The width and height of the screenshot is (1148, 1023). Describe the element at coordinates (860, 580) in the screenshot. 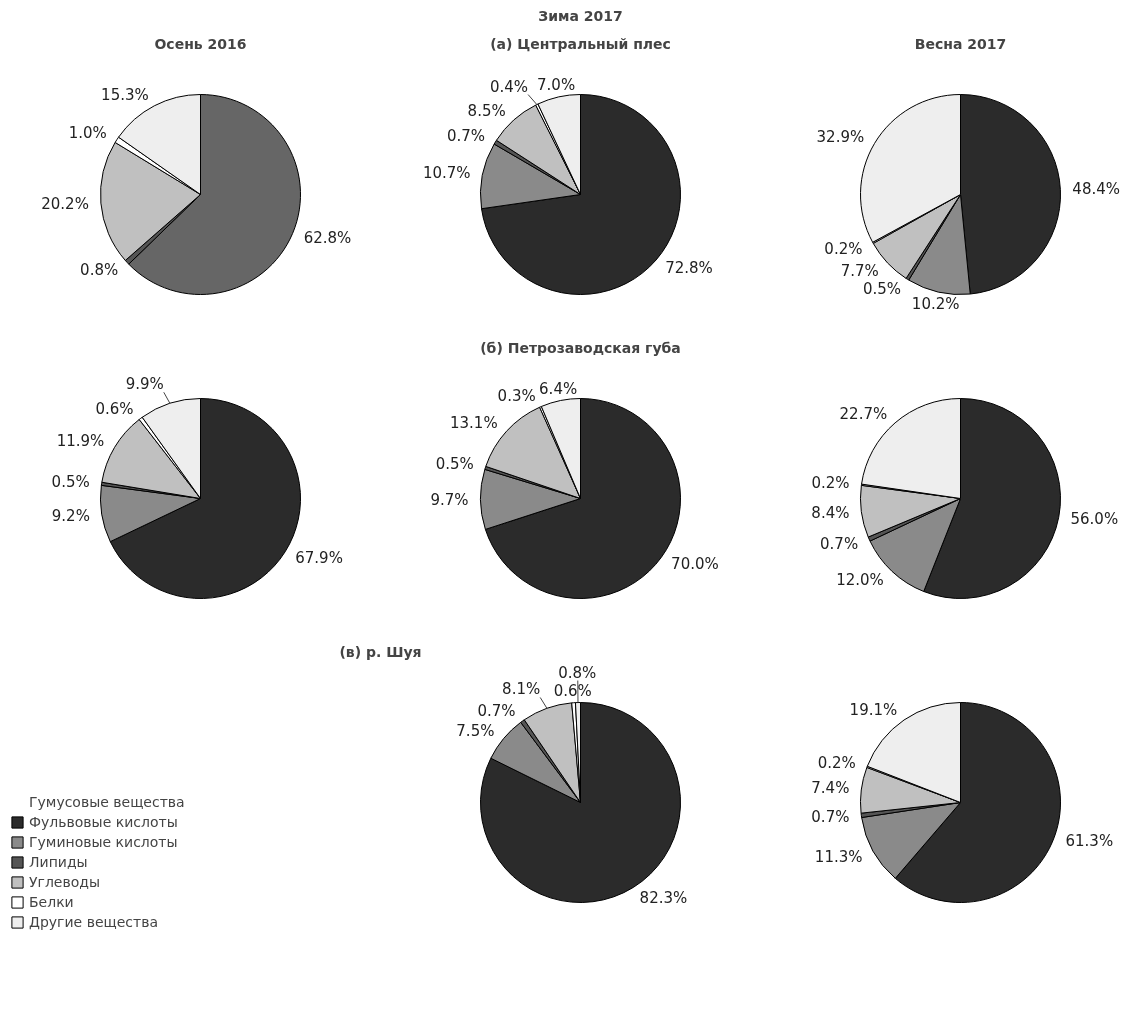

I see `data-label: 12.0%` at that location.